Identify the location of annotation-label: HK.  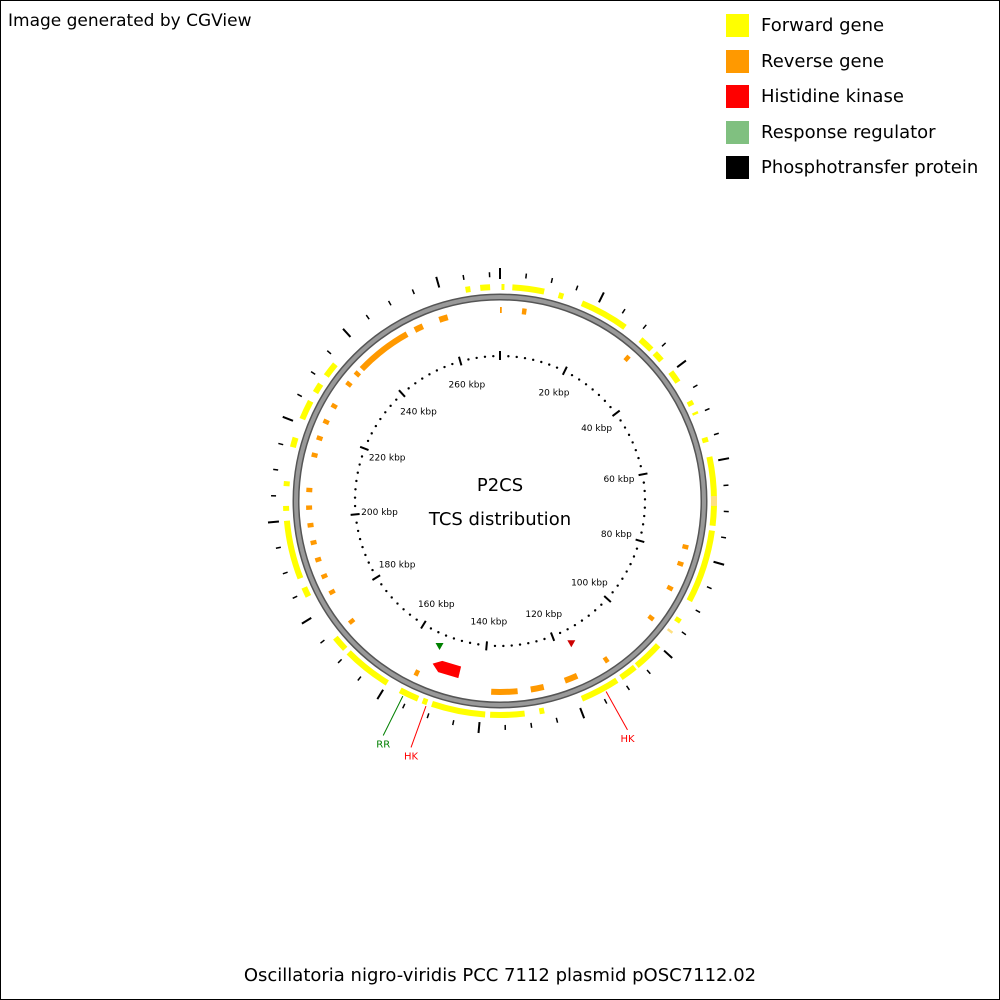
(411, 756).